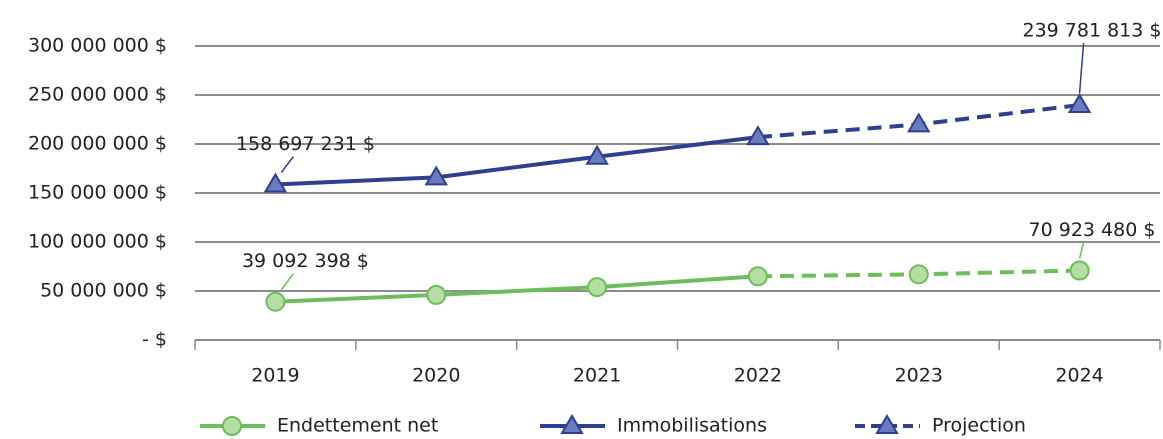 The height and width of the screenshot is (439, 1163). What do you see at coordinates (758, 376) in the screenshot?
I see `x-tick-label: 2022` at bounding box center [758, 376].